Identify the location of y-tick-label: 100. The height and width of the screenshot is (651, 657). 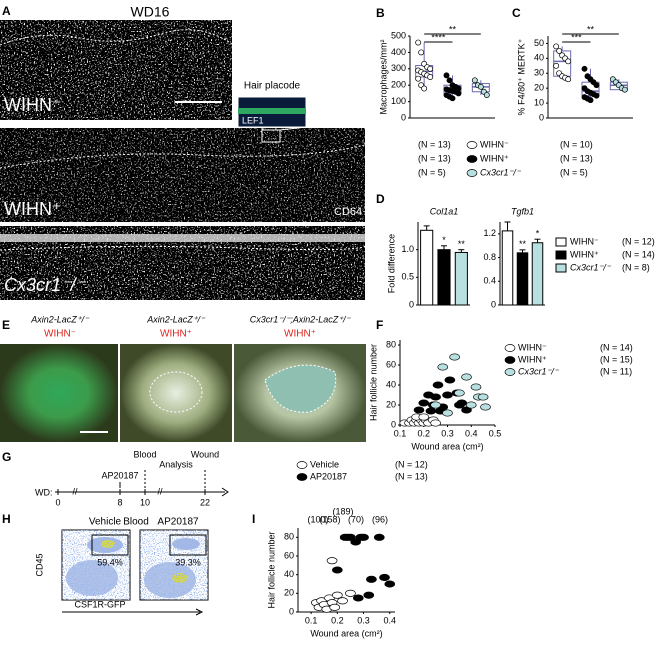
(398, 101).